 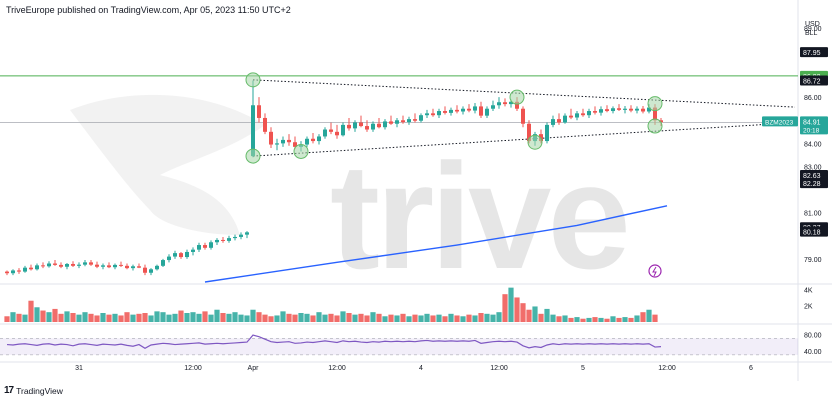 What do you see at coordinates (254, 368) in the screenshot?
I see `time-tick-label: Apr` at bounding box center [254, 368].